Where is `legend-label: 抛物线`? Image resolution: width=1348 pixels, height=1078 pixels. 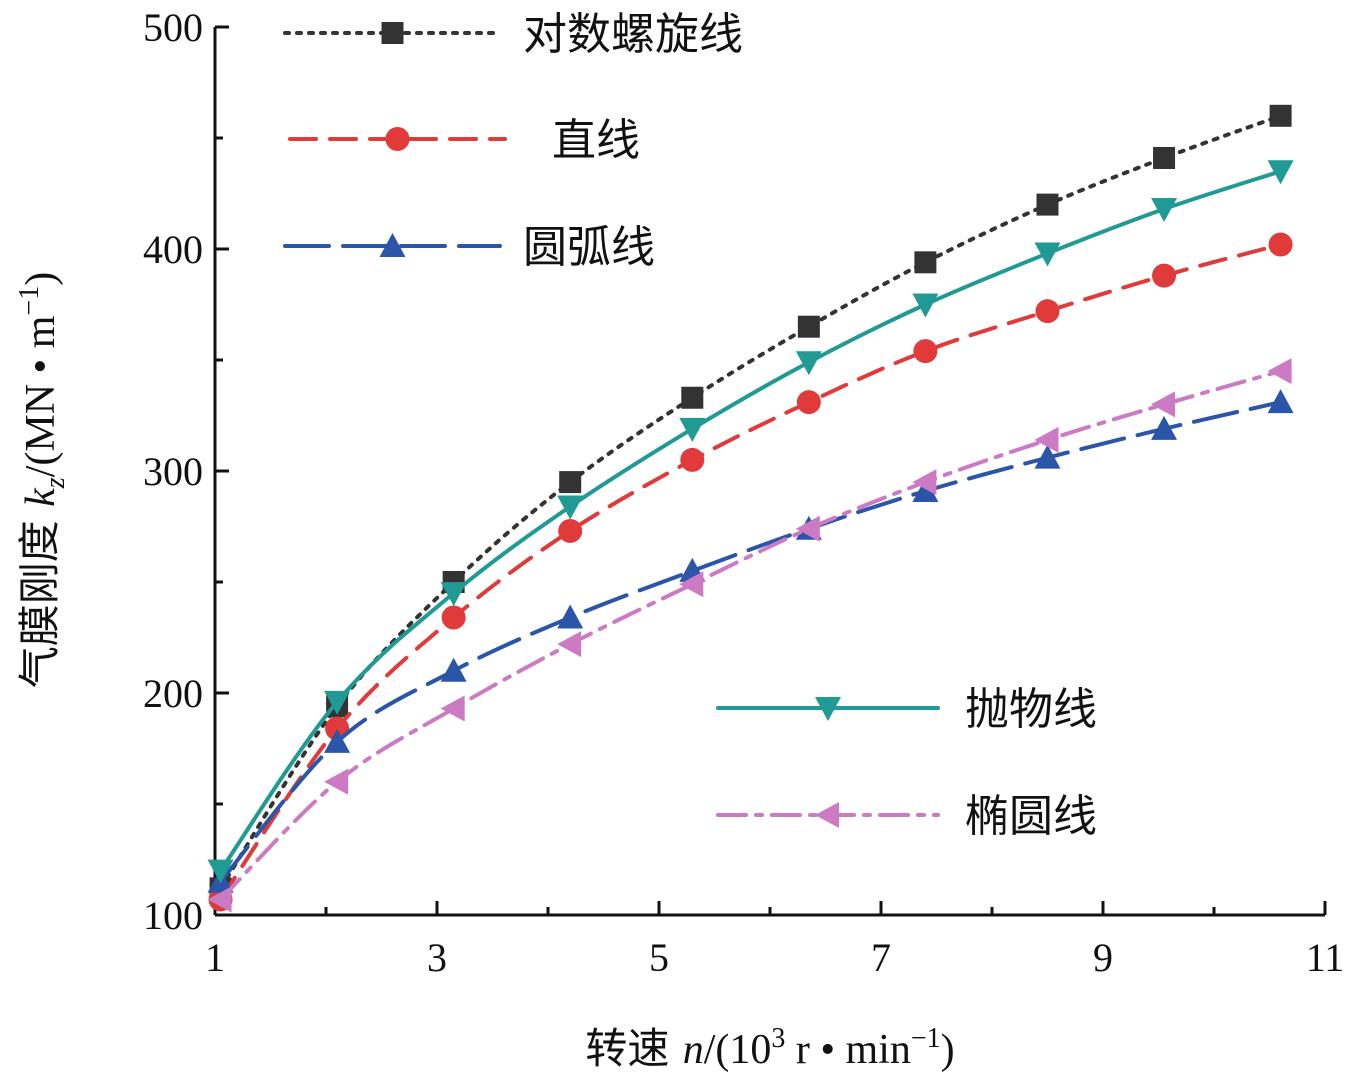 legend-label: 抛物线 is located at coordinates (1031, 709).